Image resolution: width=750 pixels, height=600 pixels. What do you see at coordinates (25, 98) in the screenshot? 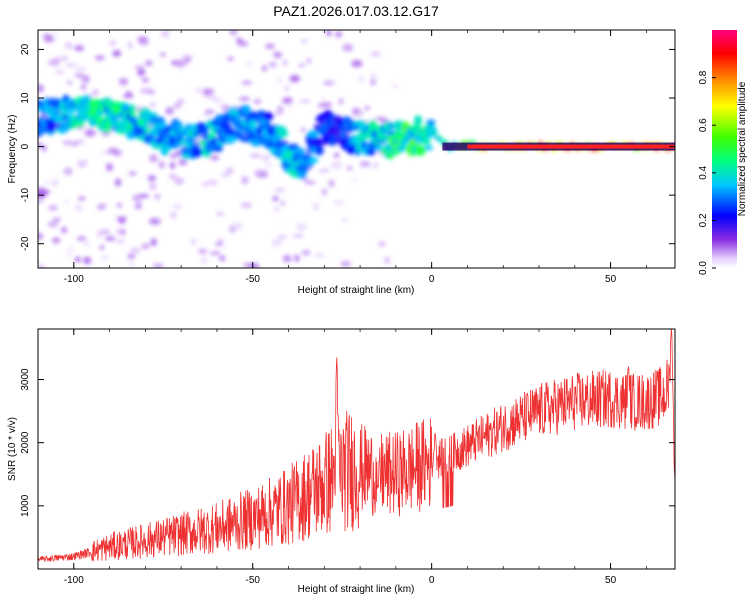
I see `spectrogram-ytick-label: 10` at bounding box center [25, 98].